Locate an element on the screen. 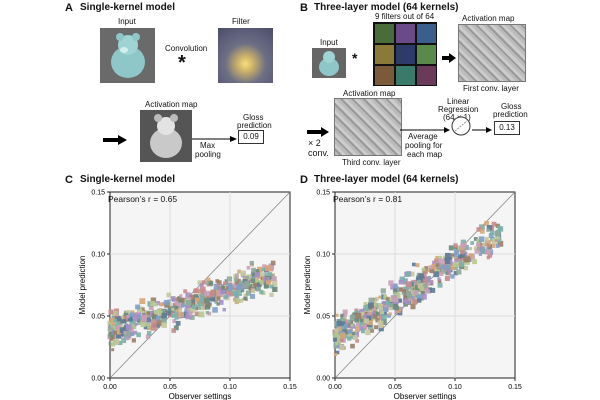  b-input-image is located at coordinates (329, 63).